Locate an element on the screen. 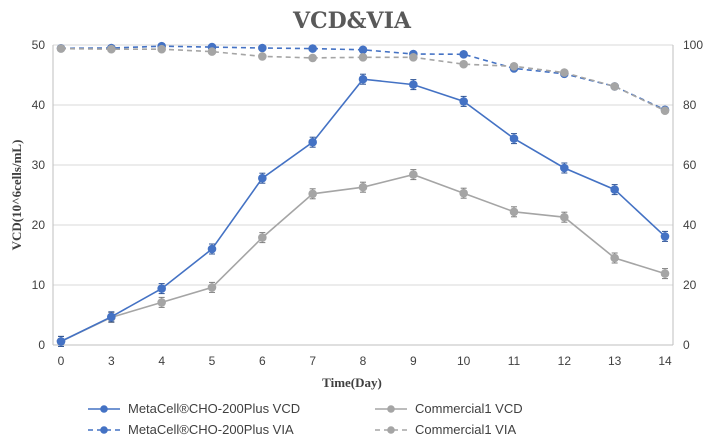  legend-label: MetaCell®CHO-200Plus VCD is located at coordinates (214, 408).